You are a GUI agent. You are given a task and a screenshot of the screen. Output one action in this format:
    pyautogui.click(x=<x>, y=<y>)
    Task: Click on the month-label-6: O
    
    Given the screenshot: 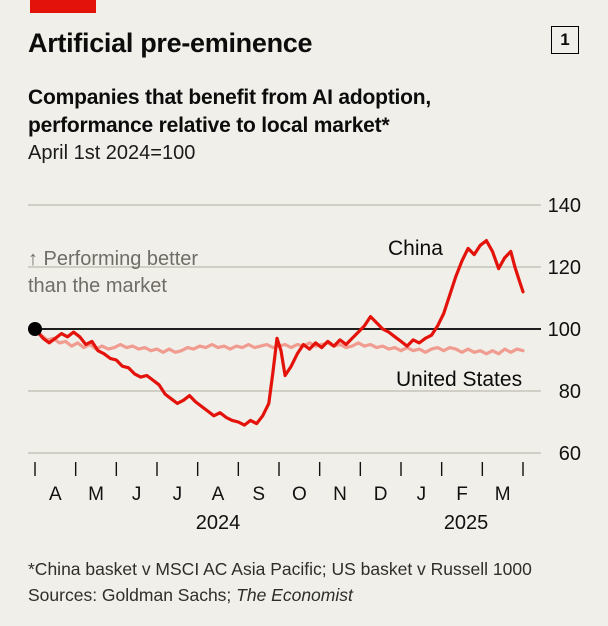 What is the action you would take?
    pyautogui.click(x=299, y=494)
    